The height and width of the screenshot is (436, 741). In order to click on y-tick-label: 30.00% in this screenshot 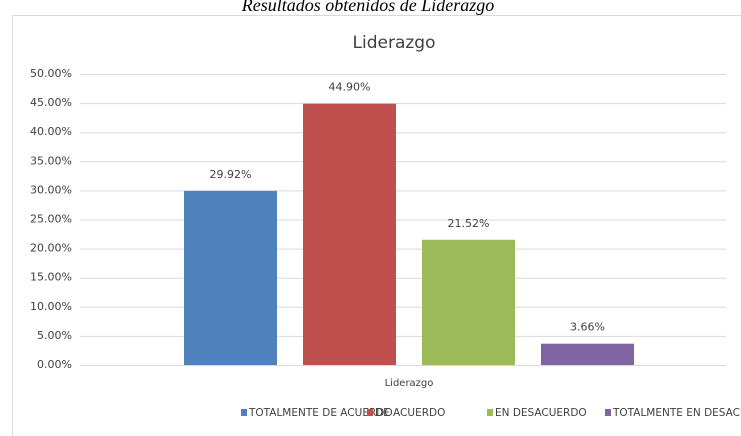, I will do `click(51, 189)`.